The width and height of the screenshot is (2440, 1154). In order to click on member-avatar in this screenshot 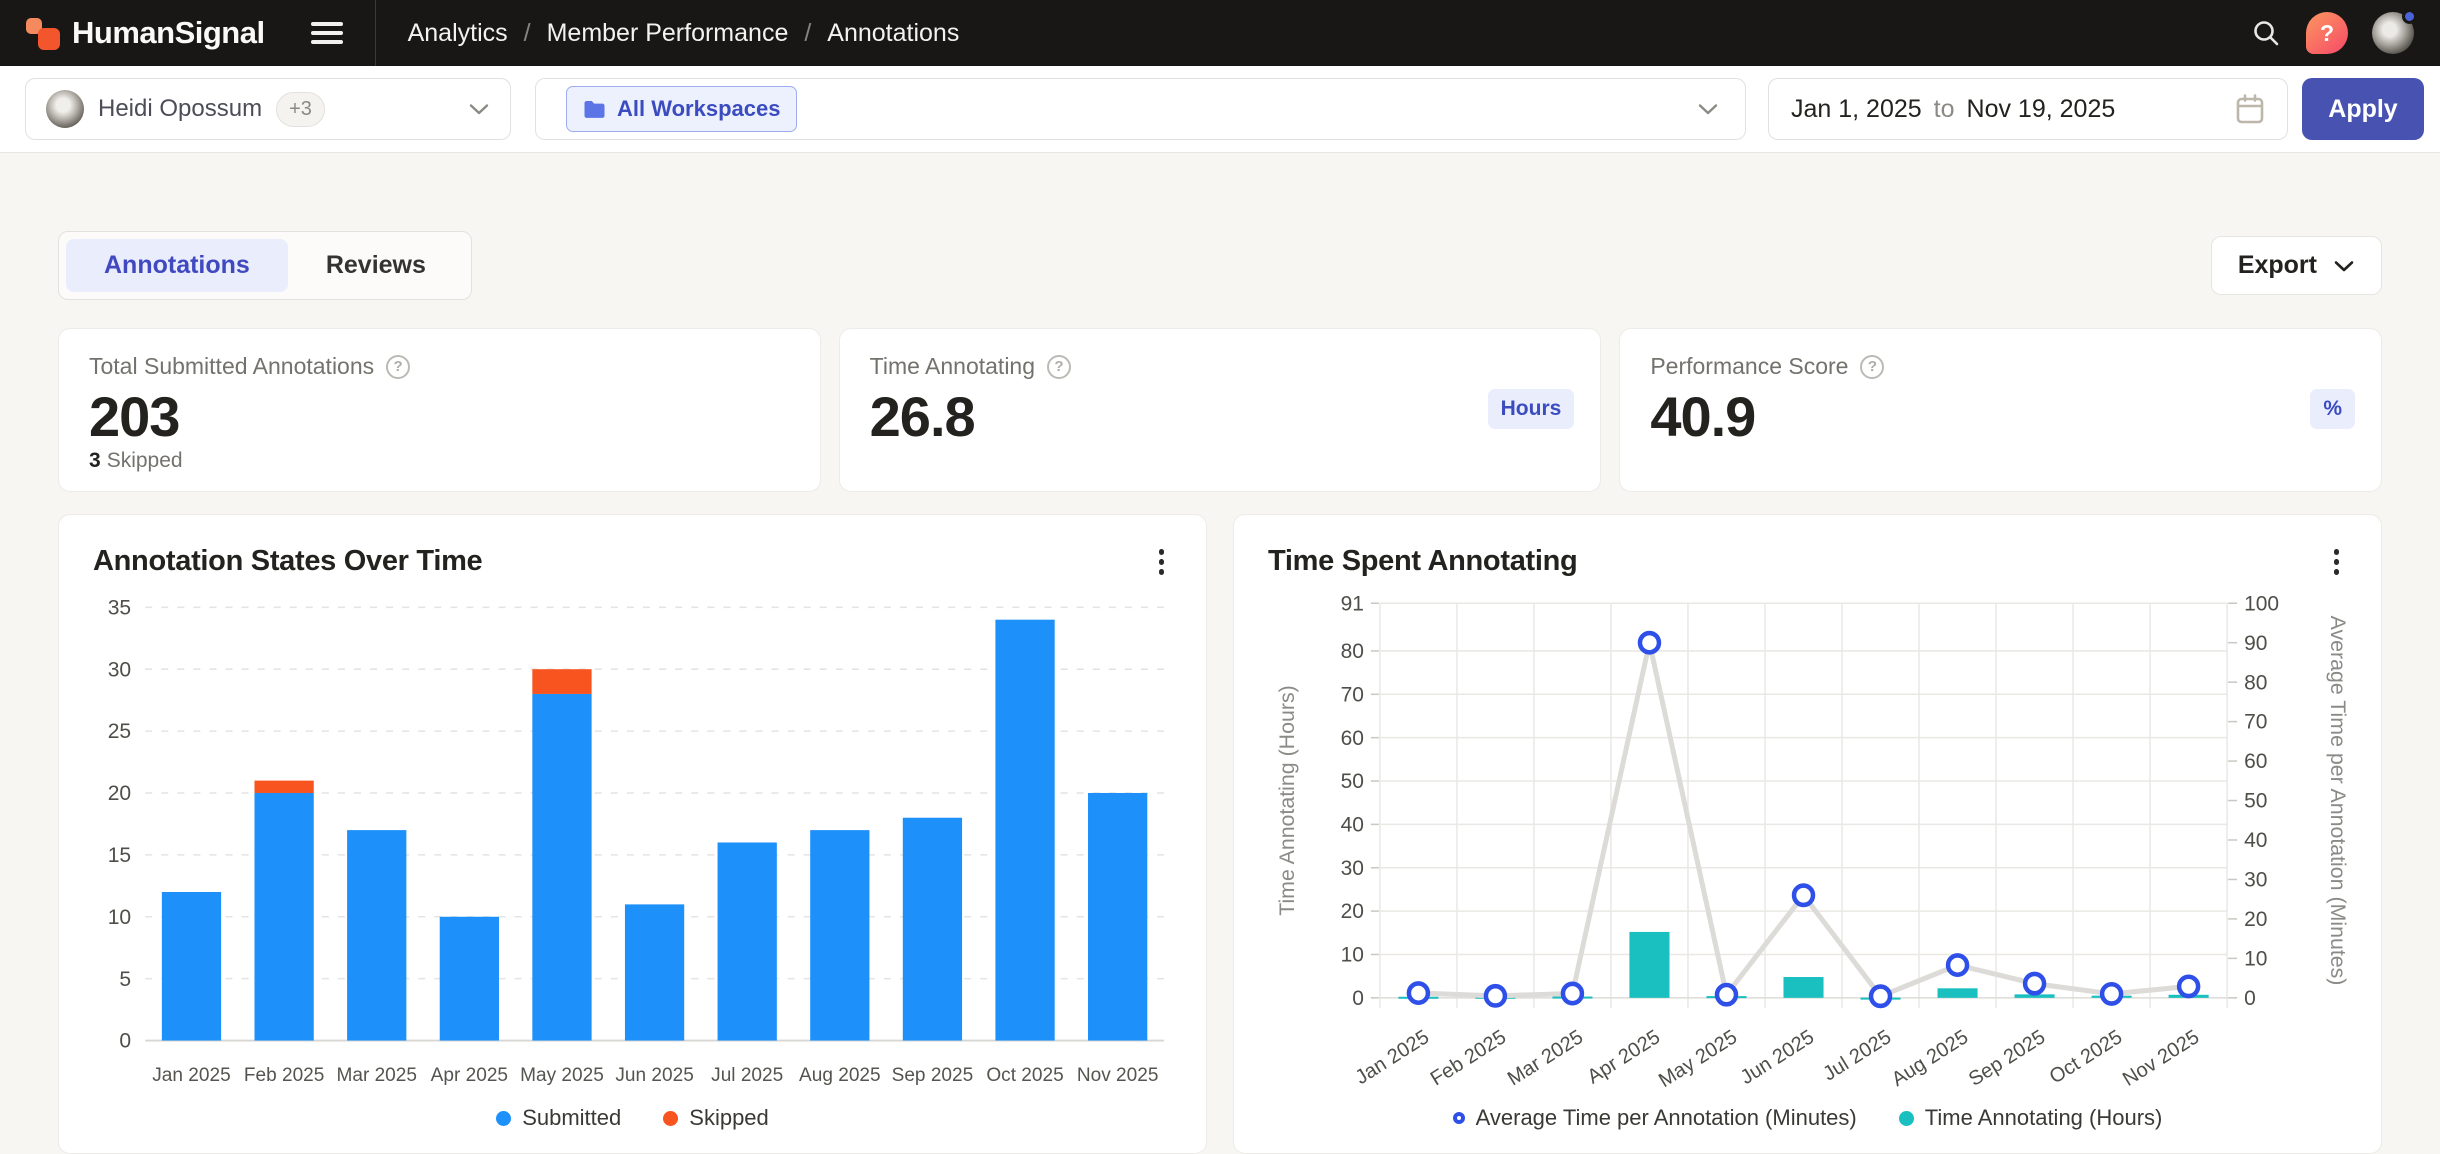, I will do `click(65, 109)`.